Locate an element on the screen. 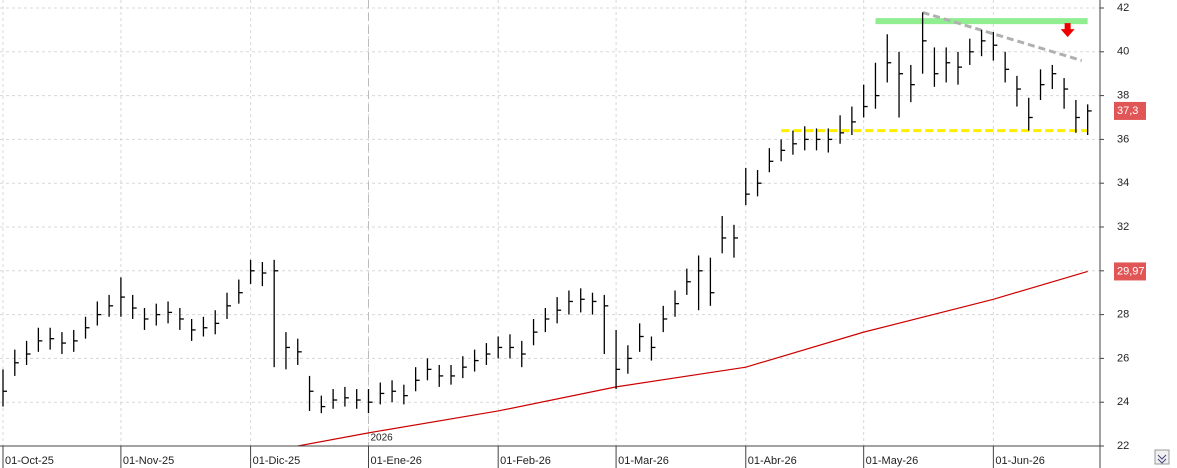 The width and height of the screenshot is (1177, 468). arrow is located at coordinates (1067, 30).